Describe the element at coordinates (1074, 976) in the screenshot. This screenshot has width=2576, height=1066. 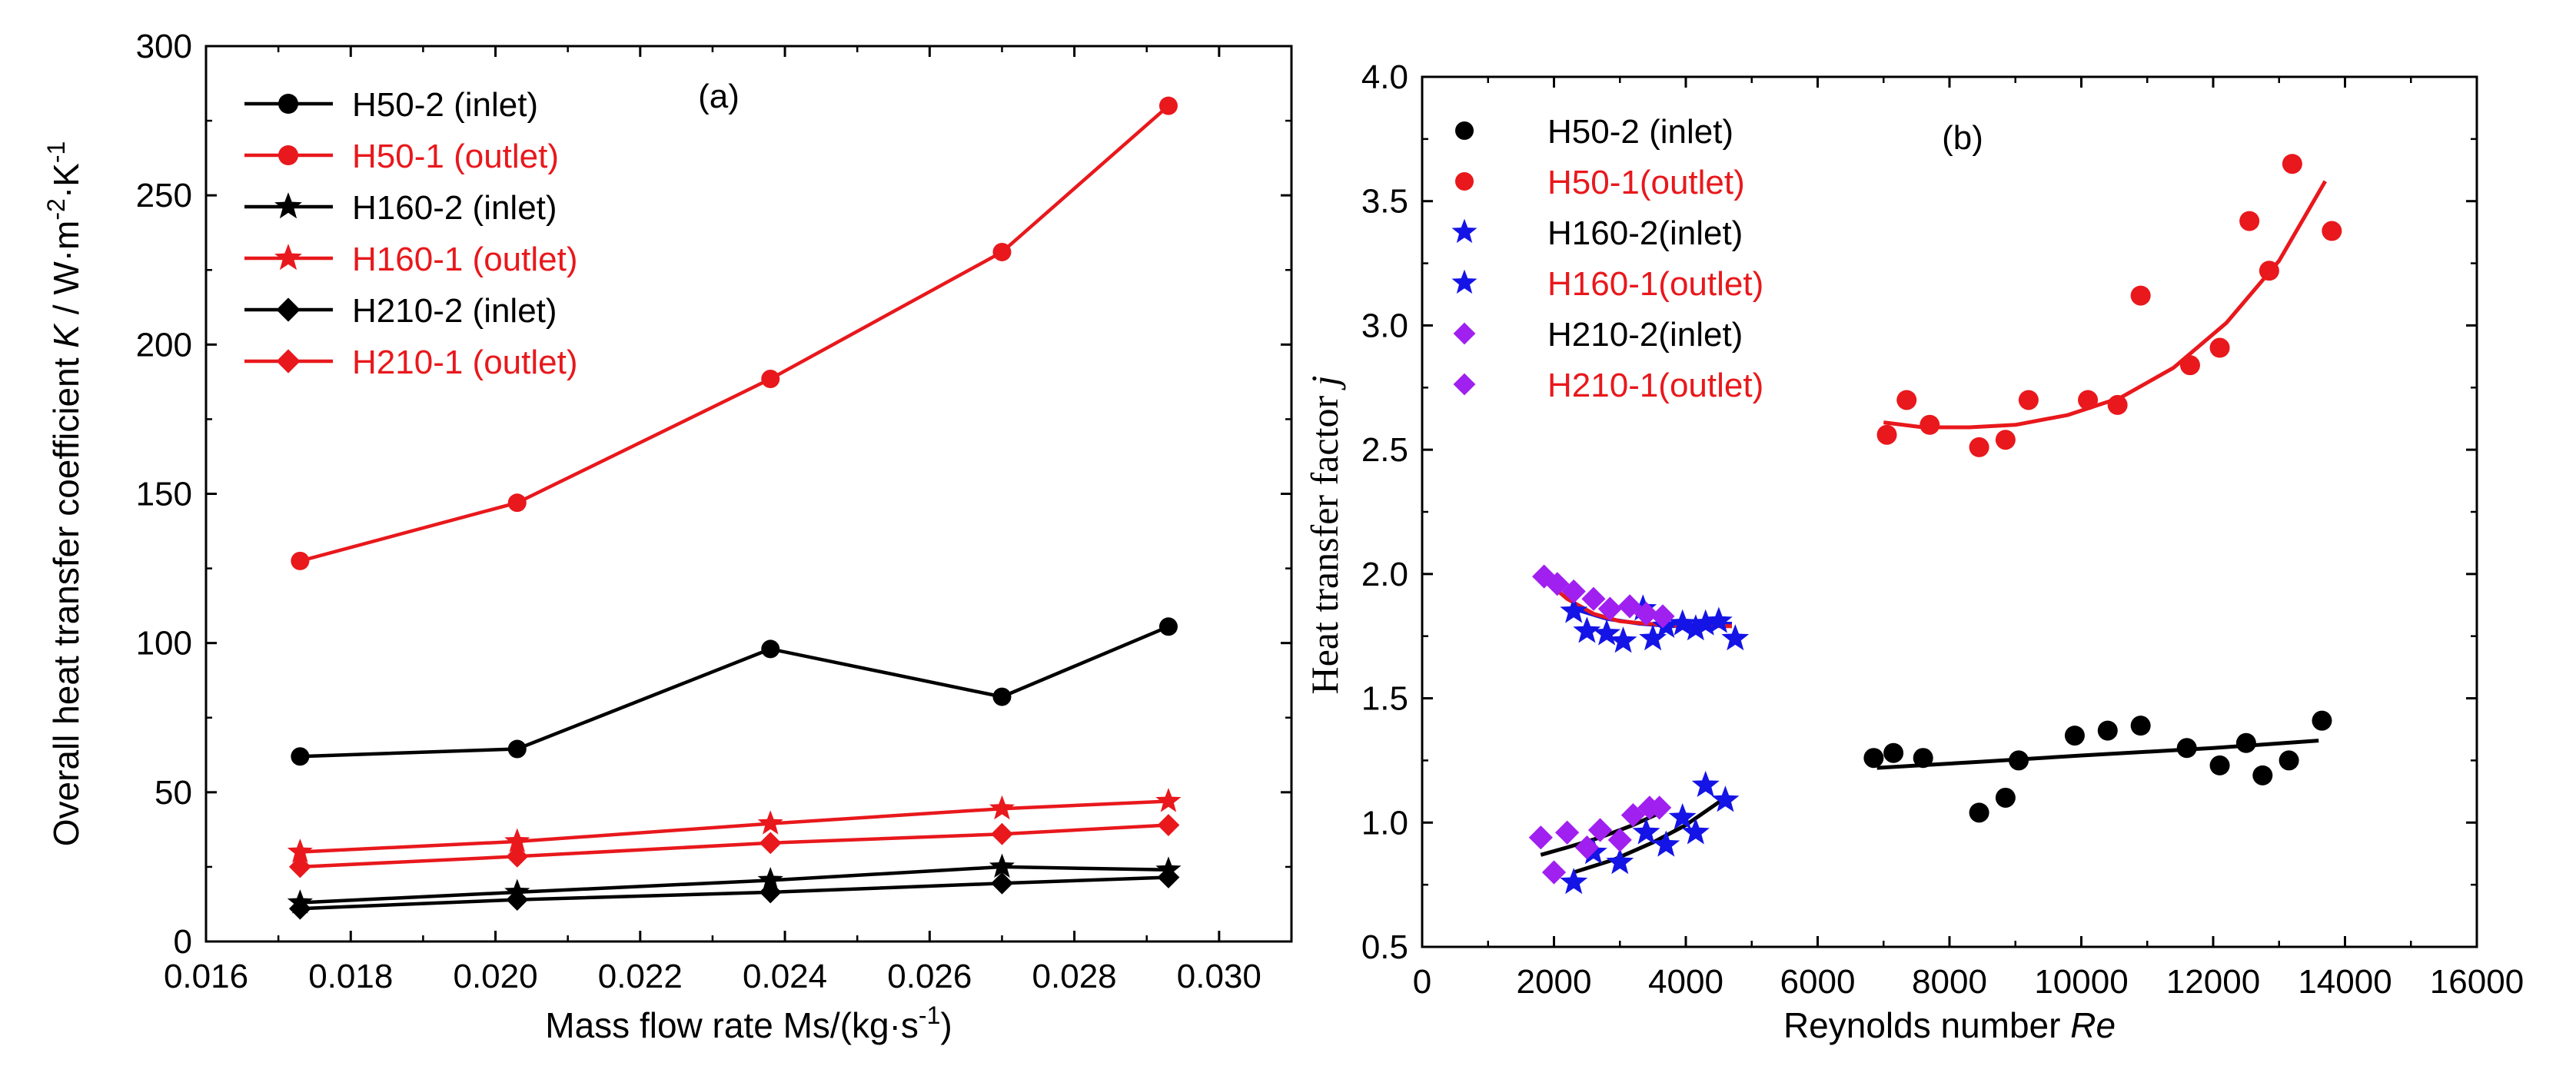
I see `x-tick-label: 0.028` at that location.